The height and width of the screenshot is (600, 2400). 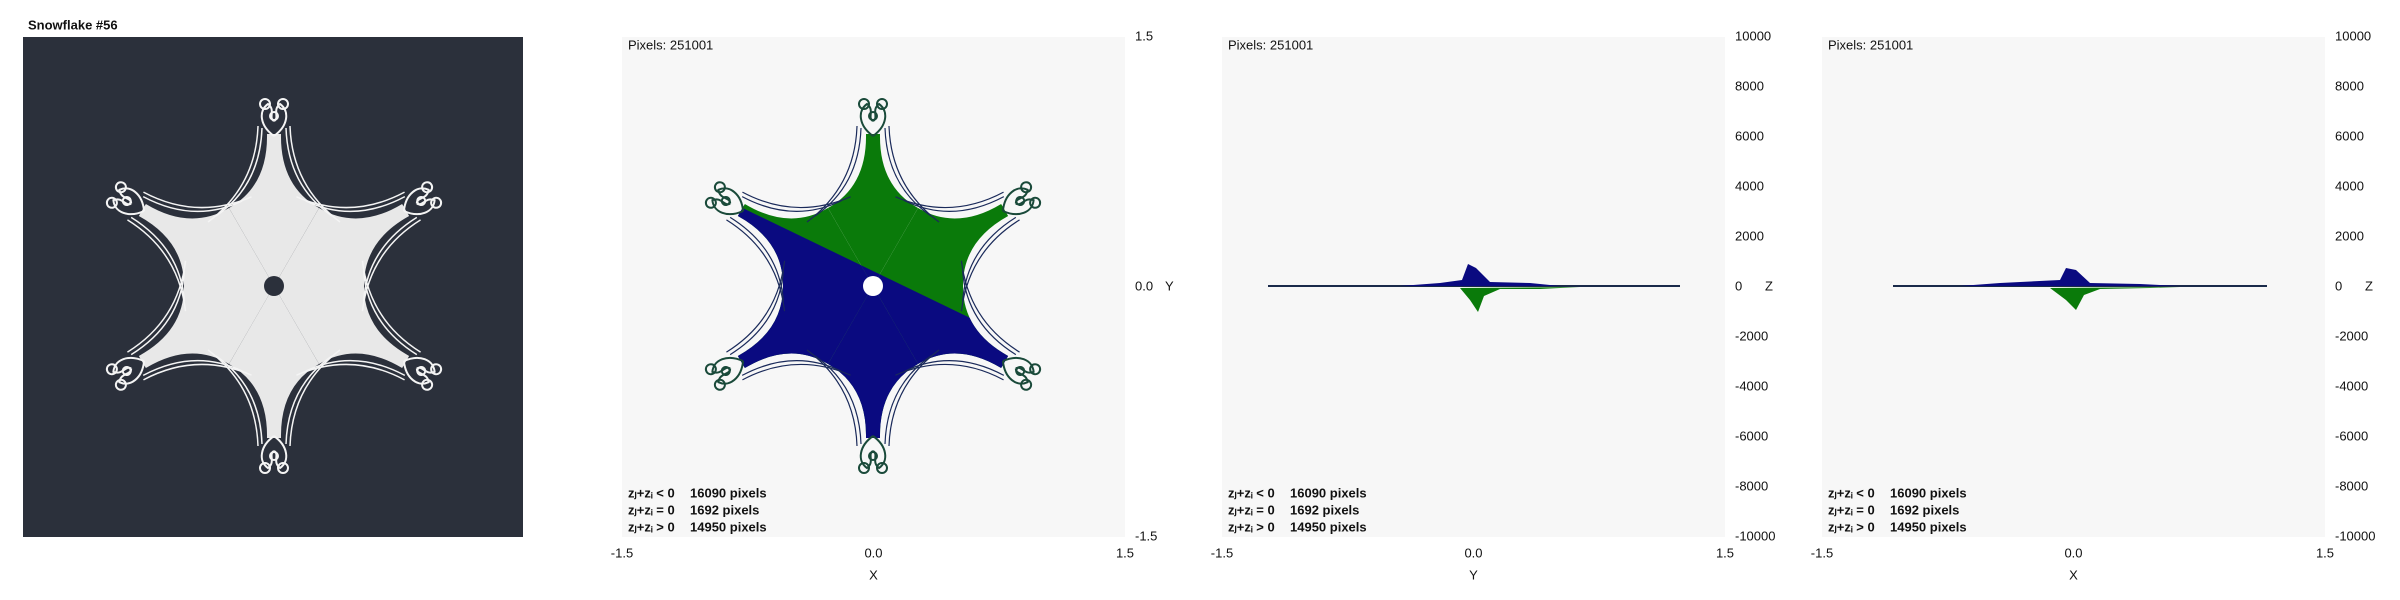 I want to click on right-tick-label: 1.5, so click(x=1144, y=35).